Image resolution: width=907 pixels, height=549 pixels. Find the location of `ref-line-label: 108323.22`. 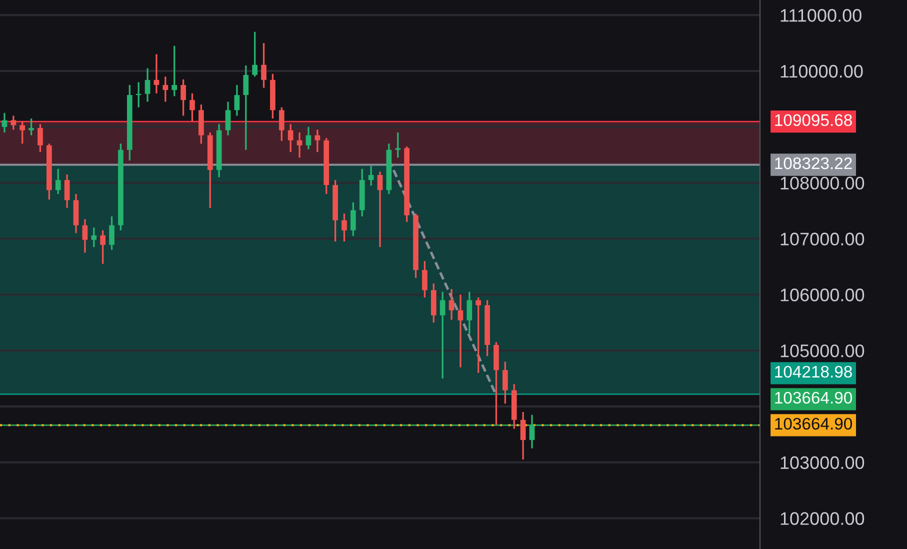

ref-line-label: 108323.22 is located at coordinates (813, 163).